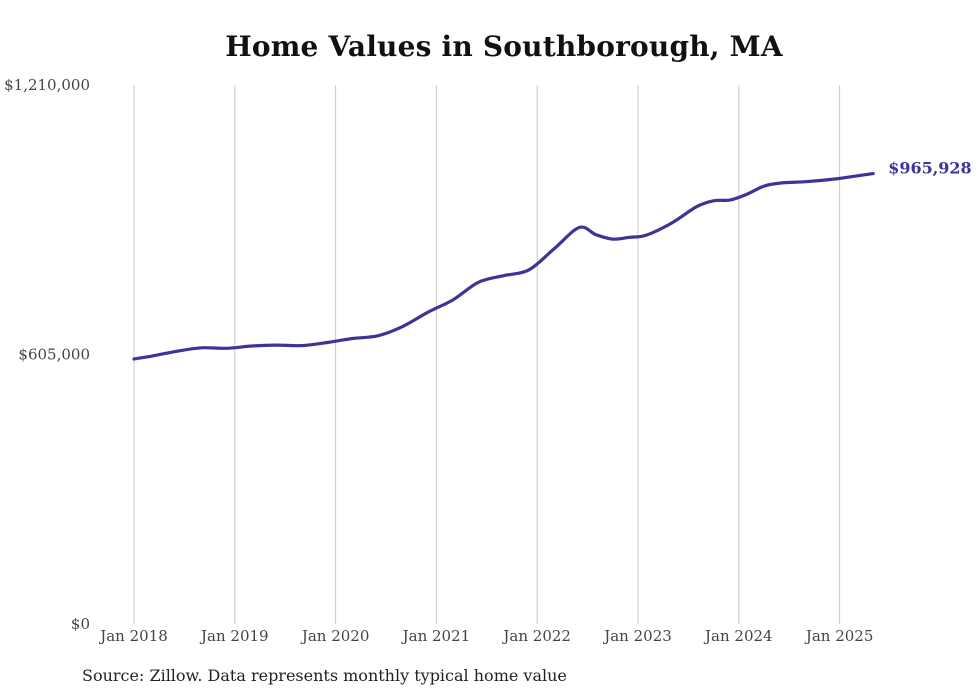 This screenshot has width=980, height=699. Describe the element at coordinates (234, 636) in the screenshot. I see `x-tick-label: Jan 2019` at that location.